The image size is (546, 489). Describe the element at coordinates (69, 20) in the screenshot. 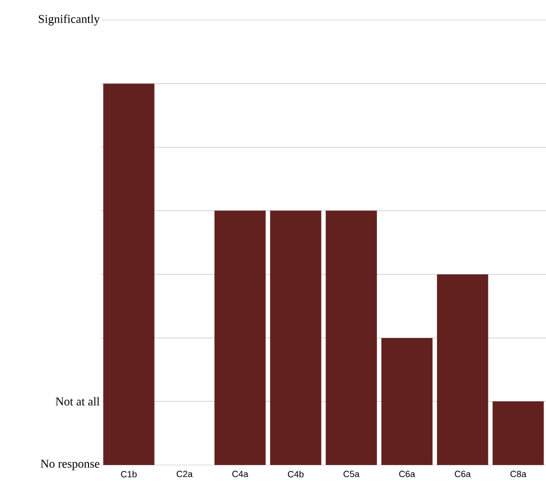

I see `ref-line-label: Significantly` at that location.